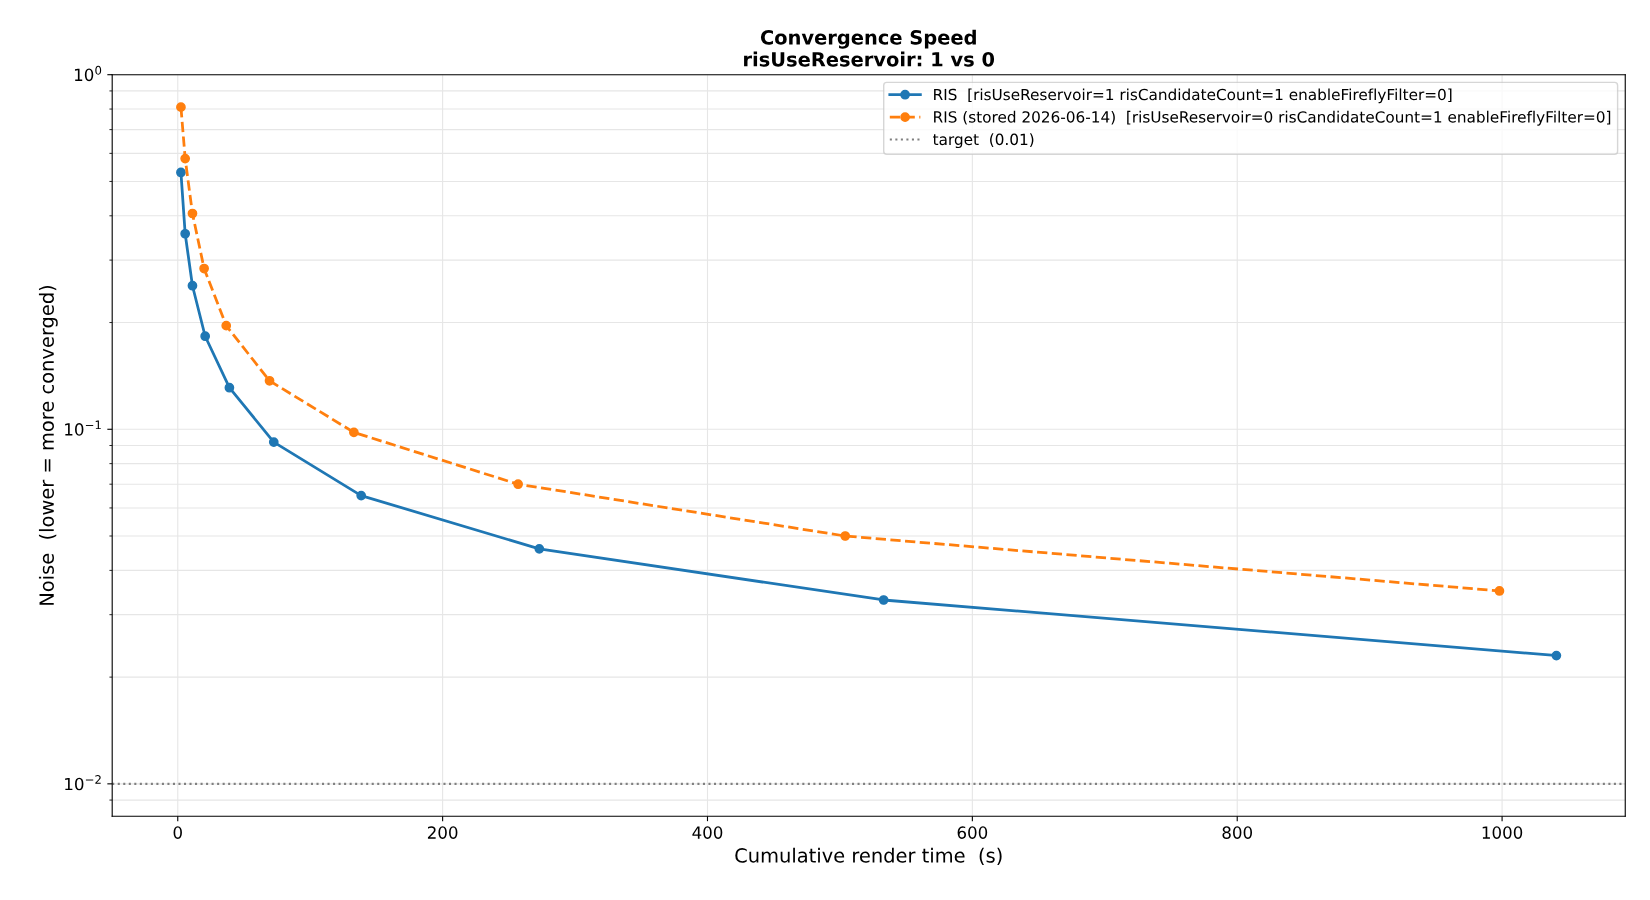 This screenshot has width=1650, height=900. I want to click on x-tick-label: 0, so click(177, 832).